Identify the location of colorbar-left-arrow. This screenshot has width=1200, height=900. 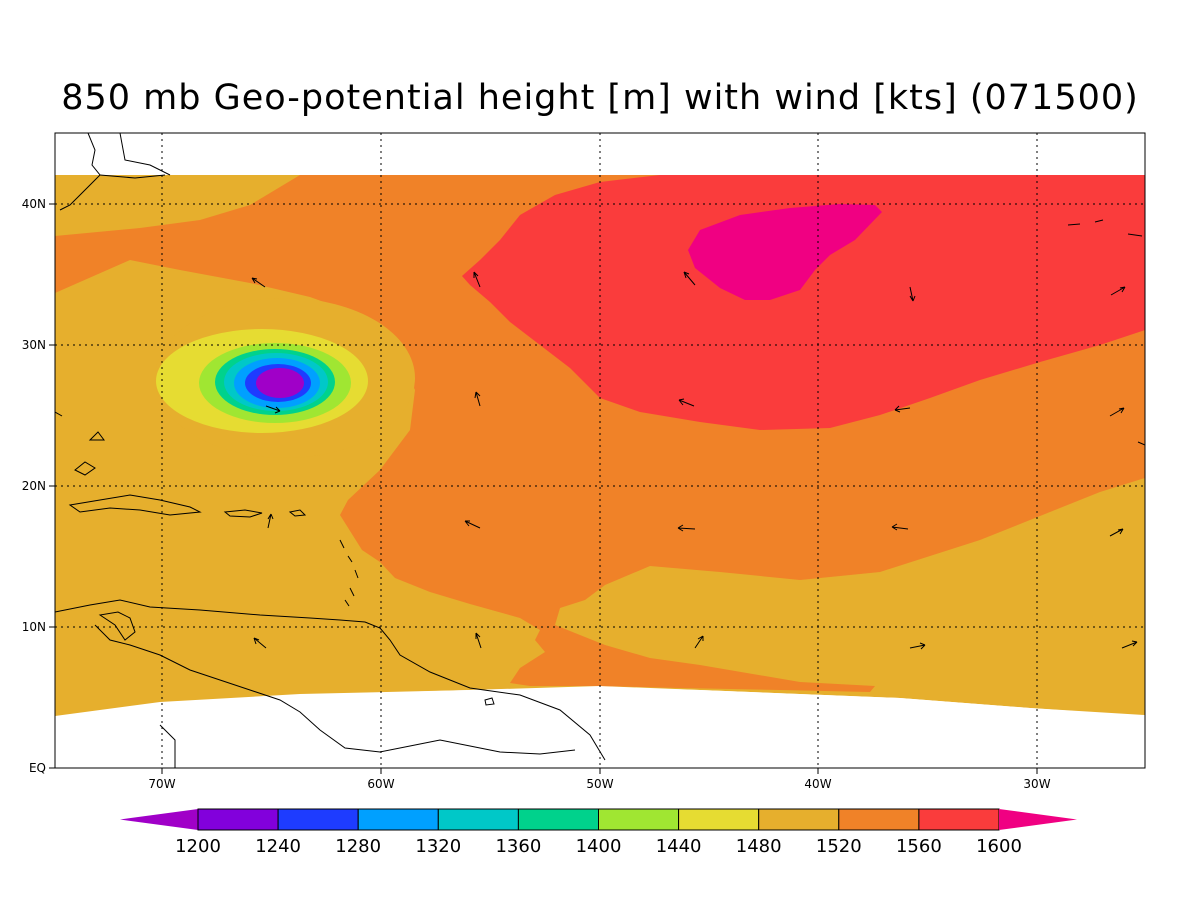
(159, 819).